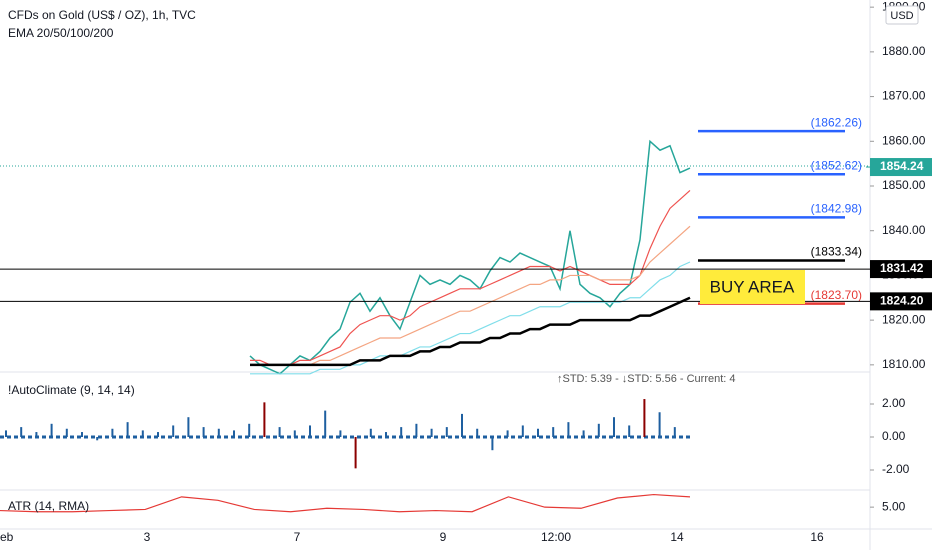  Describe the element at coordinates (836, 295) in the screenshot. I see `level-label: (1823.70)` at that location.